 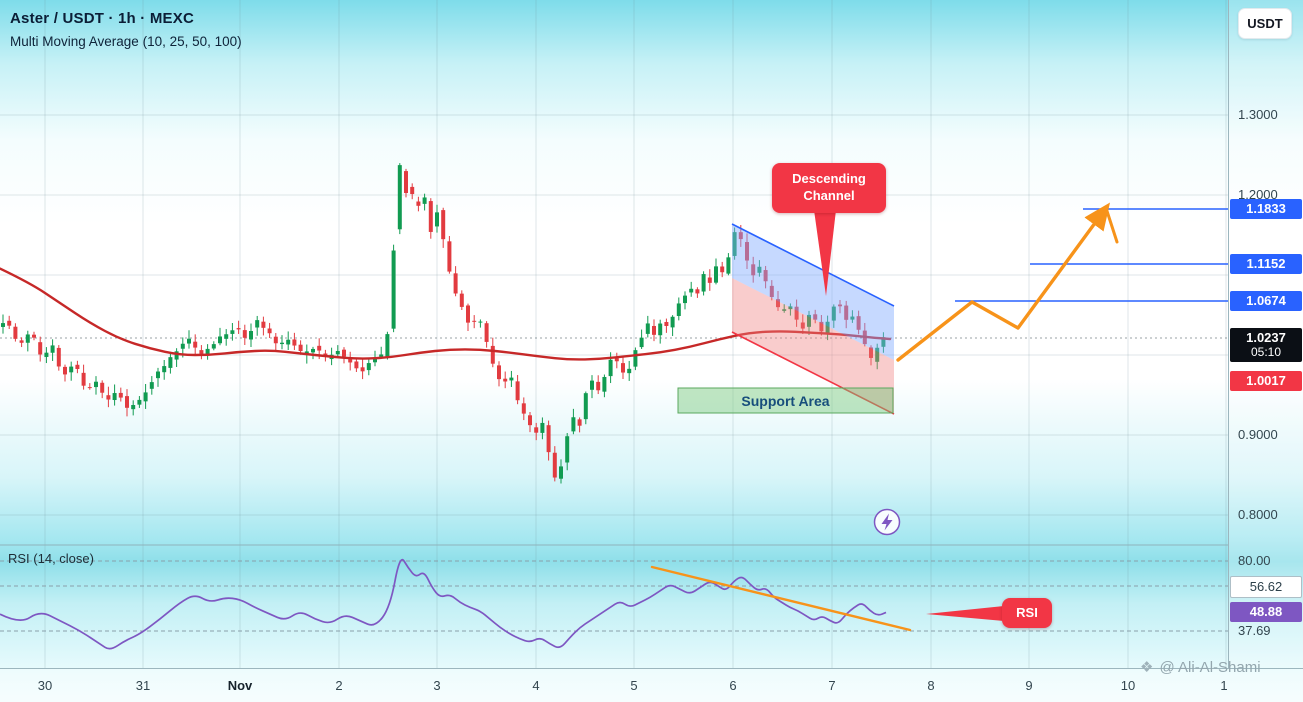 I want to click on rsi-callout-tail, so click(x=965, y=613).